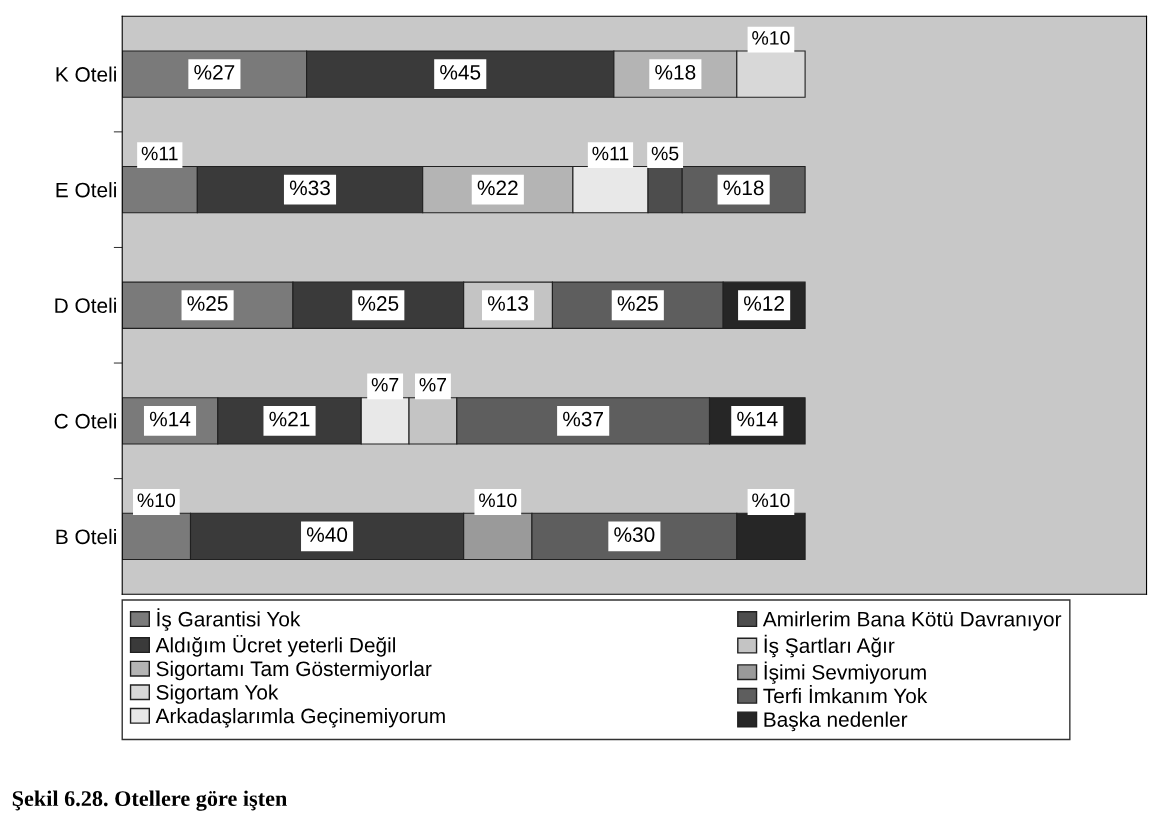 This screenshot has width=1164, height=814. Describe the element at coordinates (294, 670) in the screenshot. I see `legend-label: Sigortamı Tam Göstermiyorlar` at that location.